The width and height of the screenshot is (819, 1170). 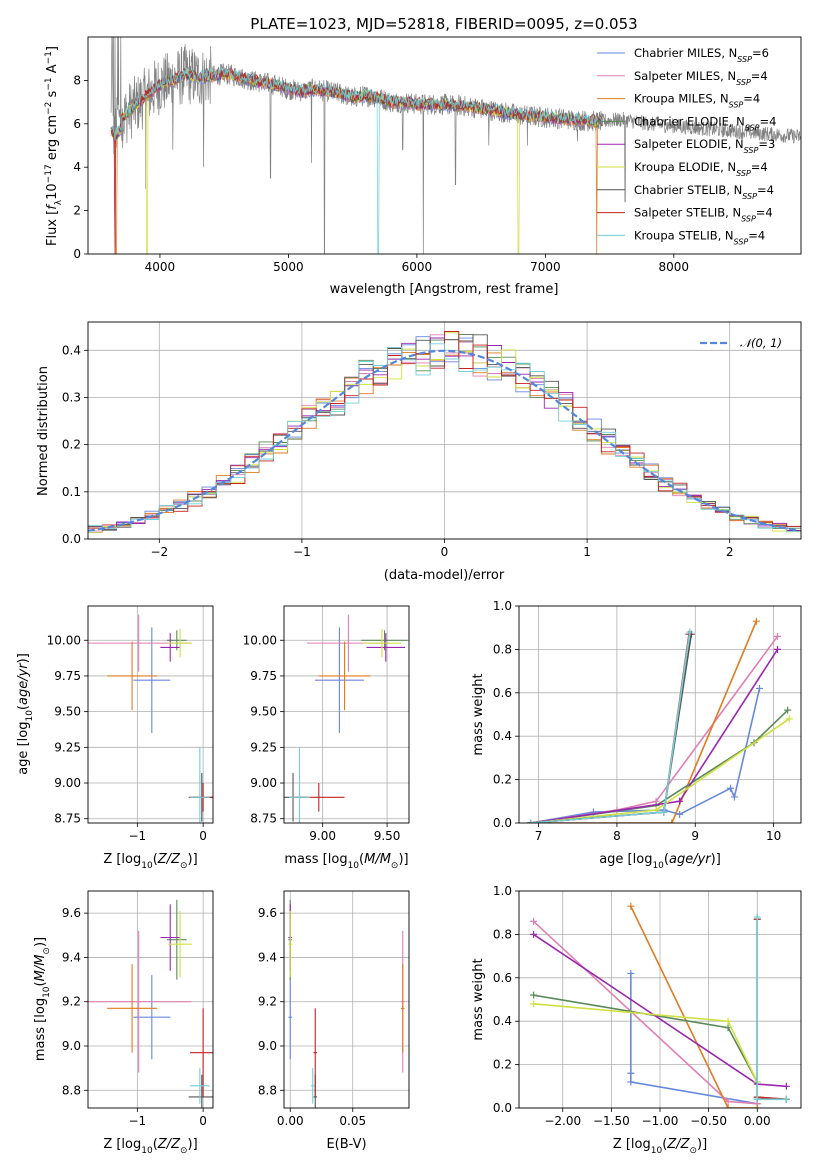 What do you see at coordinates (322, 836) in the screenshot?
I see `x-tick-label: 9.00` at bounding box center [322, 836].